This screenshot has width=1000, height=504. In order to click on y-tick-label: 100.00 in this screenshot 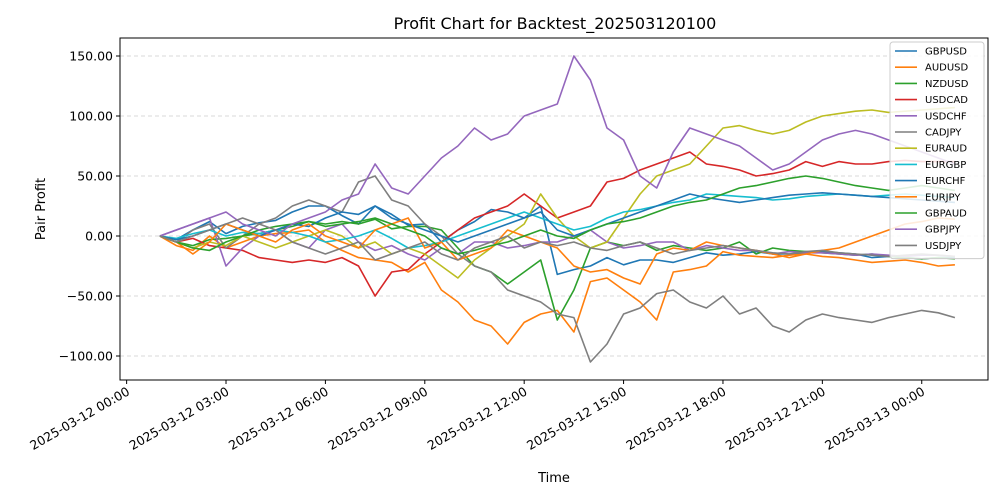, I will do `click(91, 116)`.